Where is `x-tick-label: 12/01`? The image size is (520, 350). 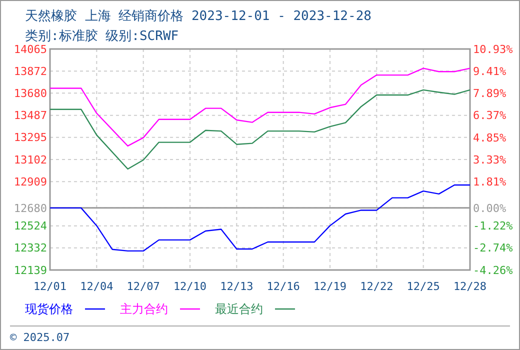
x-tick-label: 12/01 is located at coordinates (50, 286).